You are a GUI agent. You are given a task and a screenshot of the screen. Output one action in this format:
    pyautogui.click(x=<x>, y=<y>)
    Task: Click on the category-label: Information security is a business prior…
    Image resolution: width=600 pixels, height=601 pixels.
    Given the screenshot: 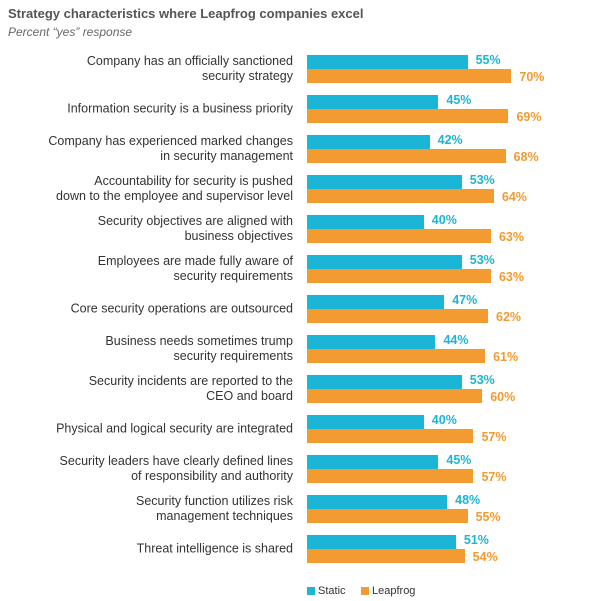 What is the action you would take?
    pyautogui.click(x=180, y=108)
    